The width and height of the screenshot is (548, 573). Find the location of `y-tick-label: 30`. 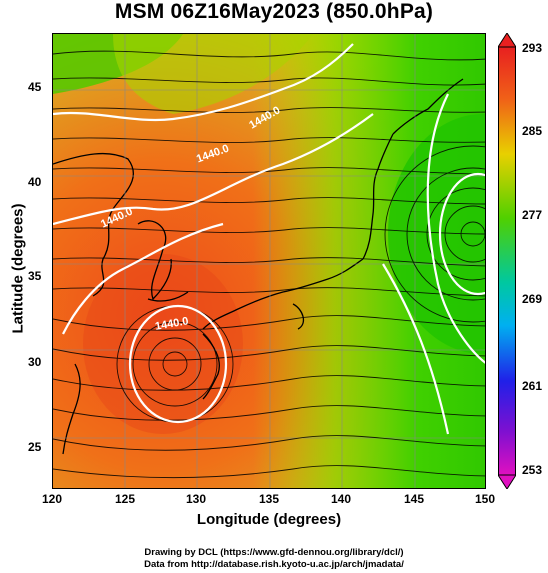

y-tick-label: 30 is located at coordinates (35, 362).